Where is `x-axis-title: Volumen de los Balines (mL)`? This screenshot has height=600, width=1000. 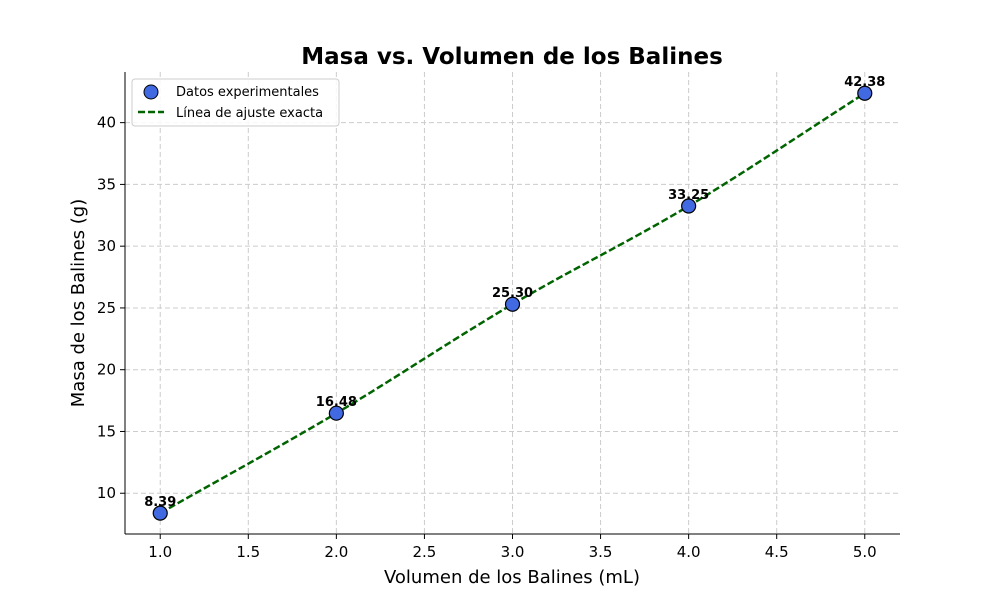 x-axis-title: Volumen de los Balines (mL) is located at coordinates (512, 577).